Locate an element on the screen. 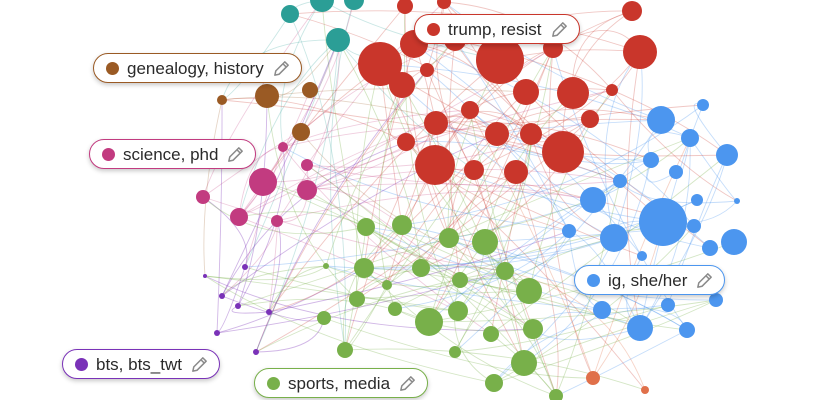  cluster-label-genealogy: genealogy, history is located at coordinates (197, 68).